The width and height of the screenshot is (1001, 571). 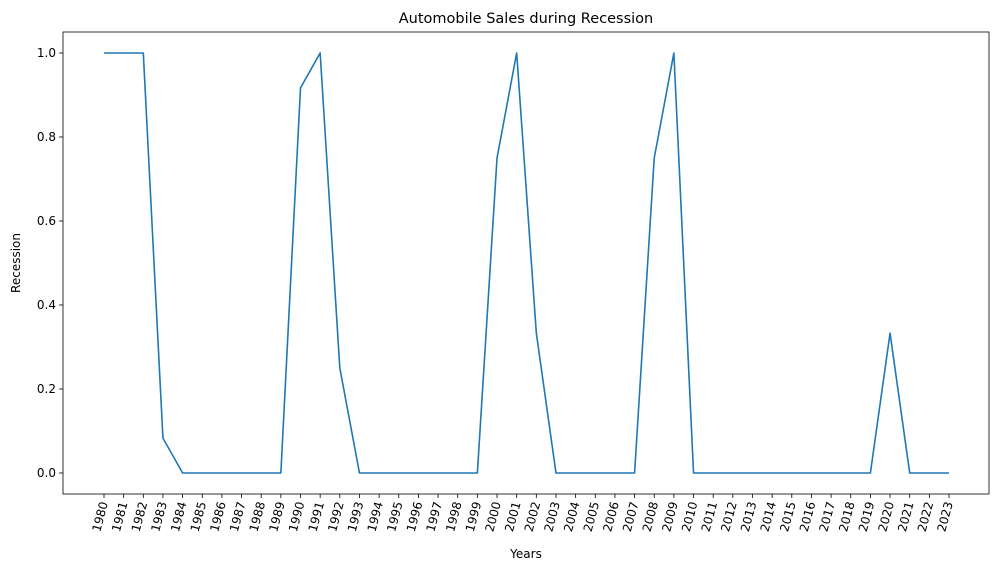 What do you see at coordinates (551, 516) in the screenshot?
I see `x-tick-label: 2003` at bounding box center [551, 516].